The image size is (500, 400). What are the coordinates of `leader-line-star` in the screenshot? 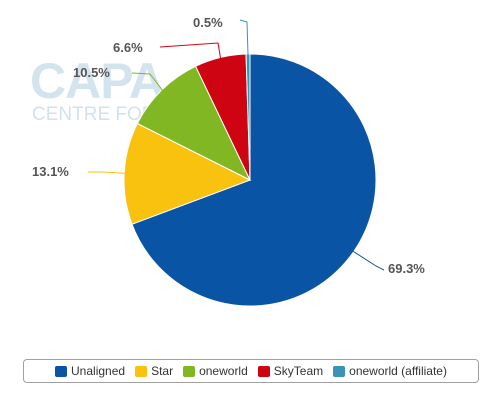 It's located at (108, 172).